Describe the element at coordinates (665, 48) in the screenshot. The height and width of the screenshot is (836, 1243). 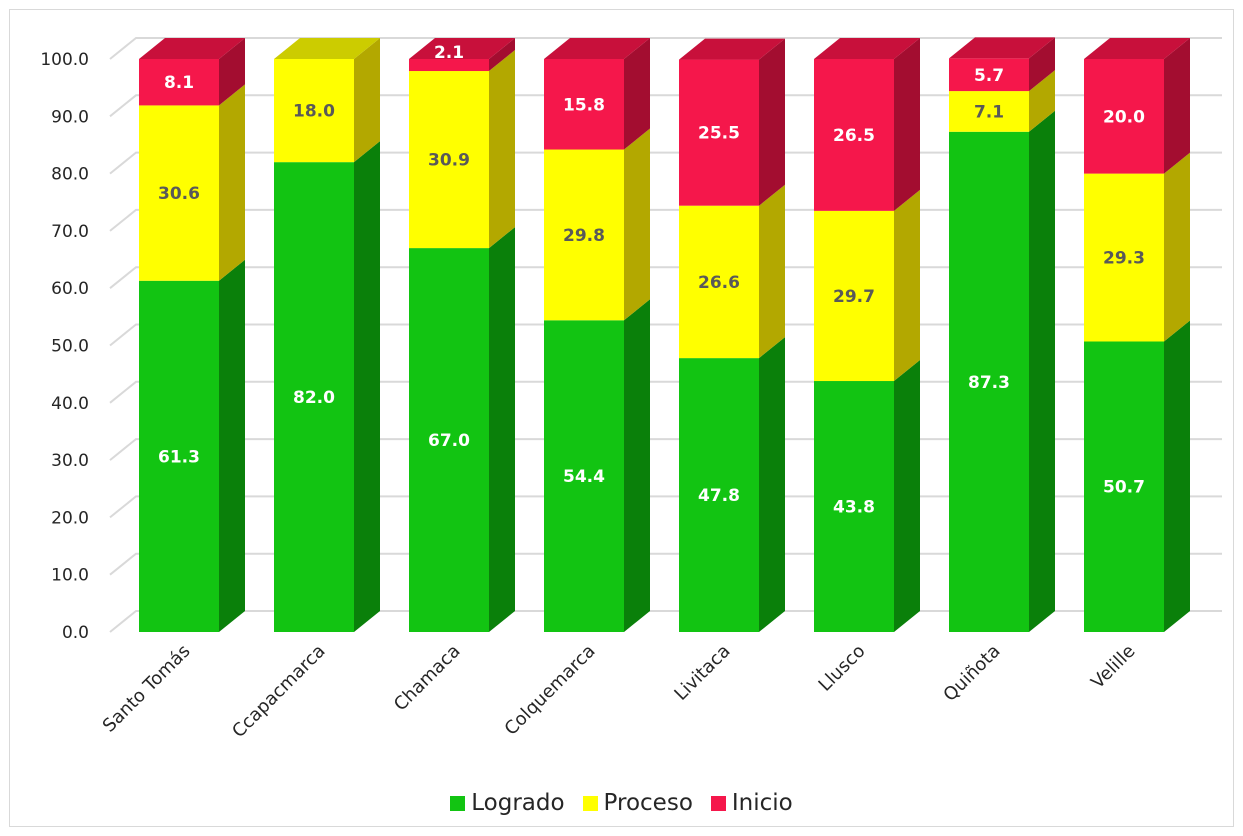
I see `gridline` at that location.